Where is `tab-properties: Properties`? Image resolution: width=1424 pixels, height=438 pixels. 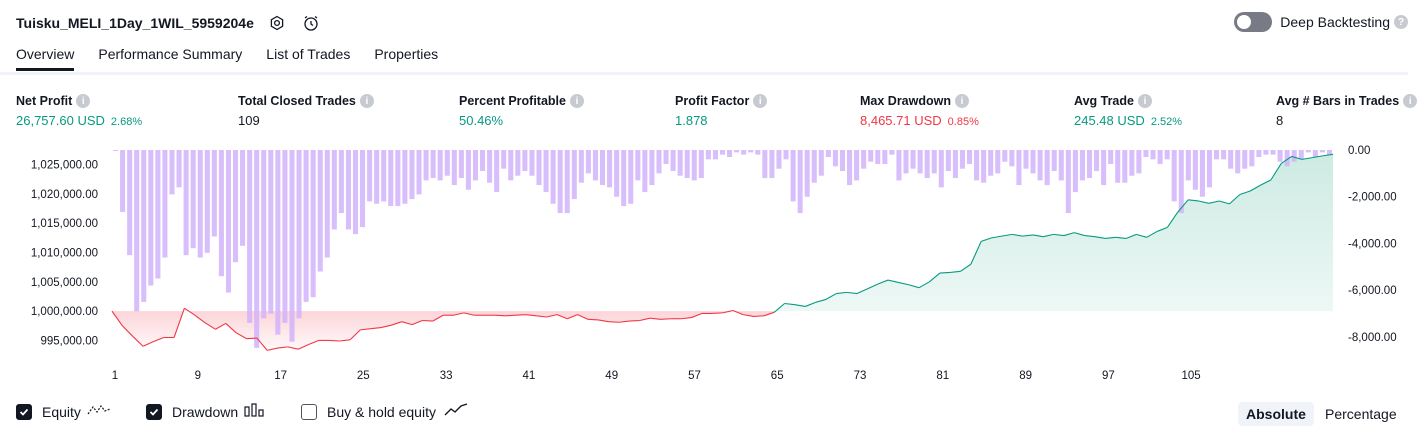 tab-properties: Properties is located at coordinates (406, 54).